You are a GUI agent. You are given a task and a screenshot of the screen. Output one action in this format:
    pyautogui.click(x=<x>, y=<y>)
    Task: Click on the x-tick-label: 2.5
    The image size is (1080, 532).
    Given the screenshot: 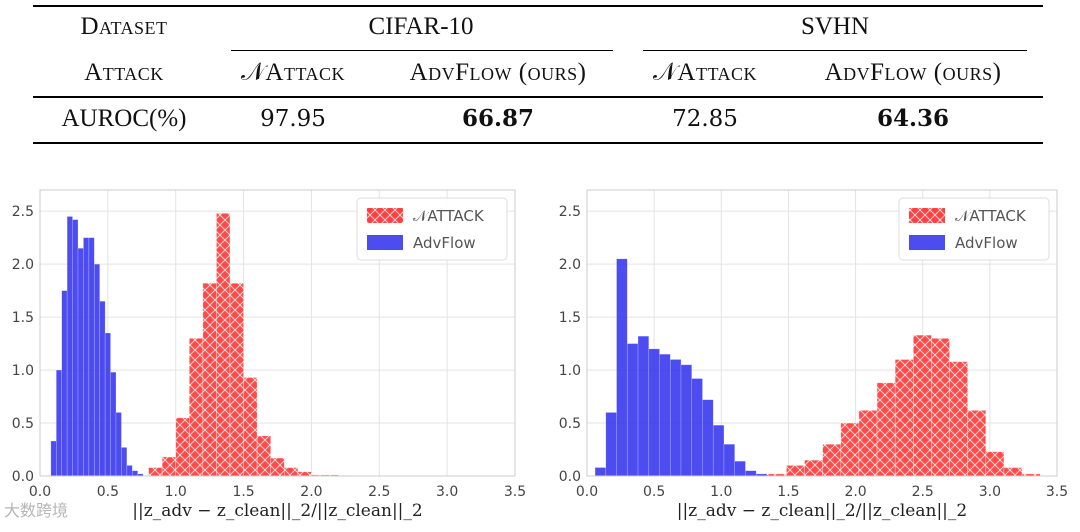 What is the action you would take?
    pyautogui.click(x=923, y=492)
    